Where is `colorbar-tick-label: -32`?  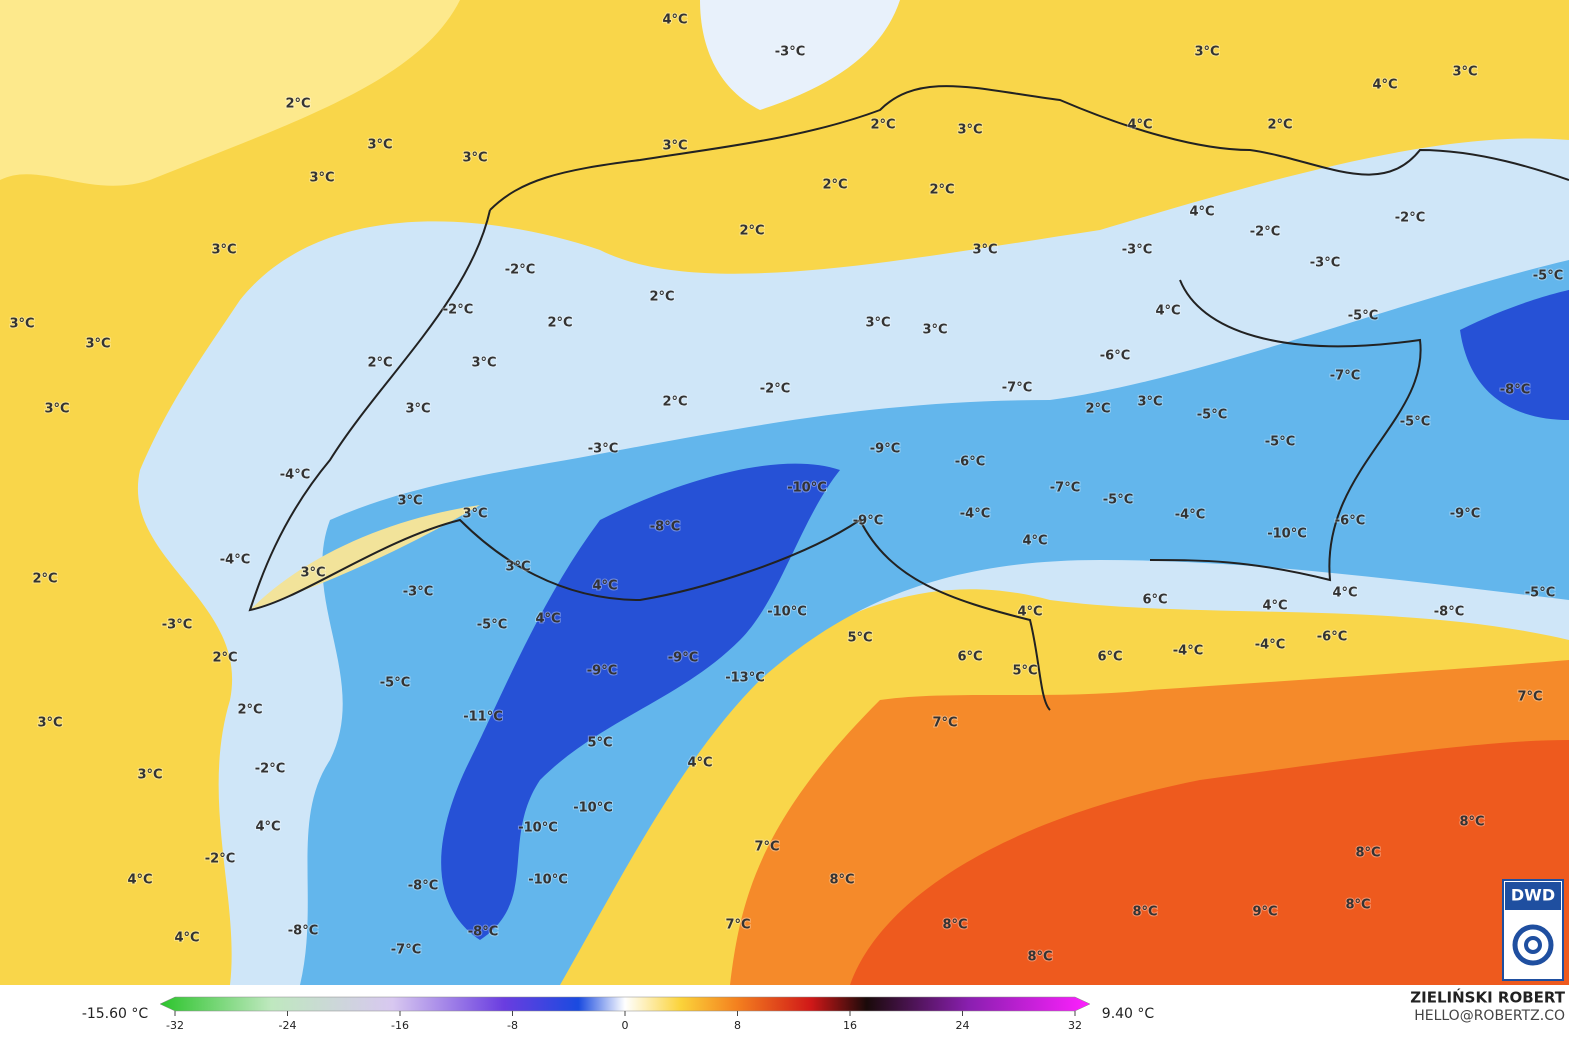
colorbar-tick-label: -32 is located at coordinates (175, 1025).